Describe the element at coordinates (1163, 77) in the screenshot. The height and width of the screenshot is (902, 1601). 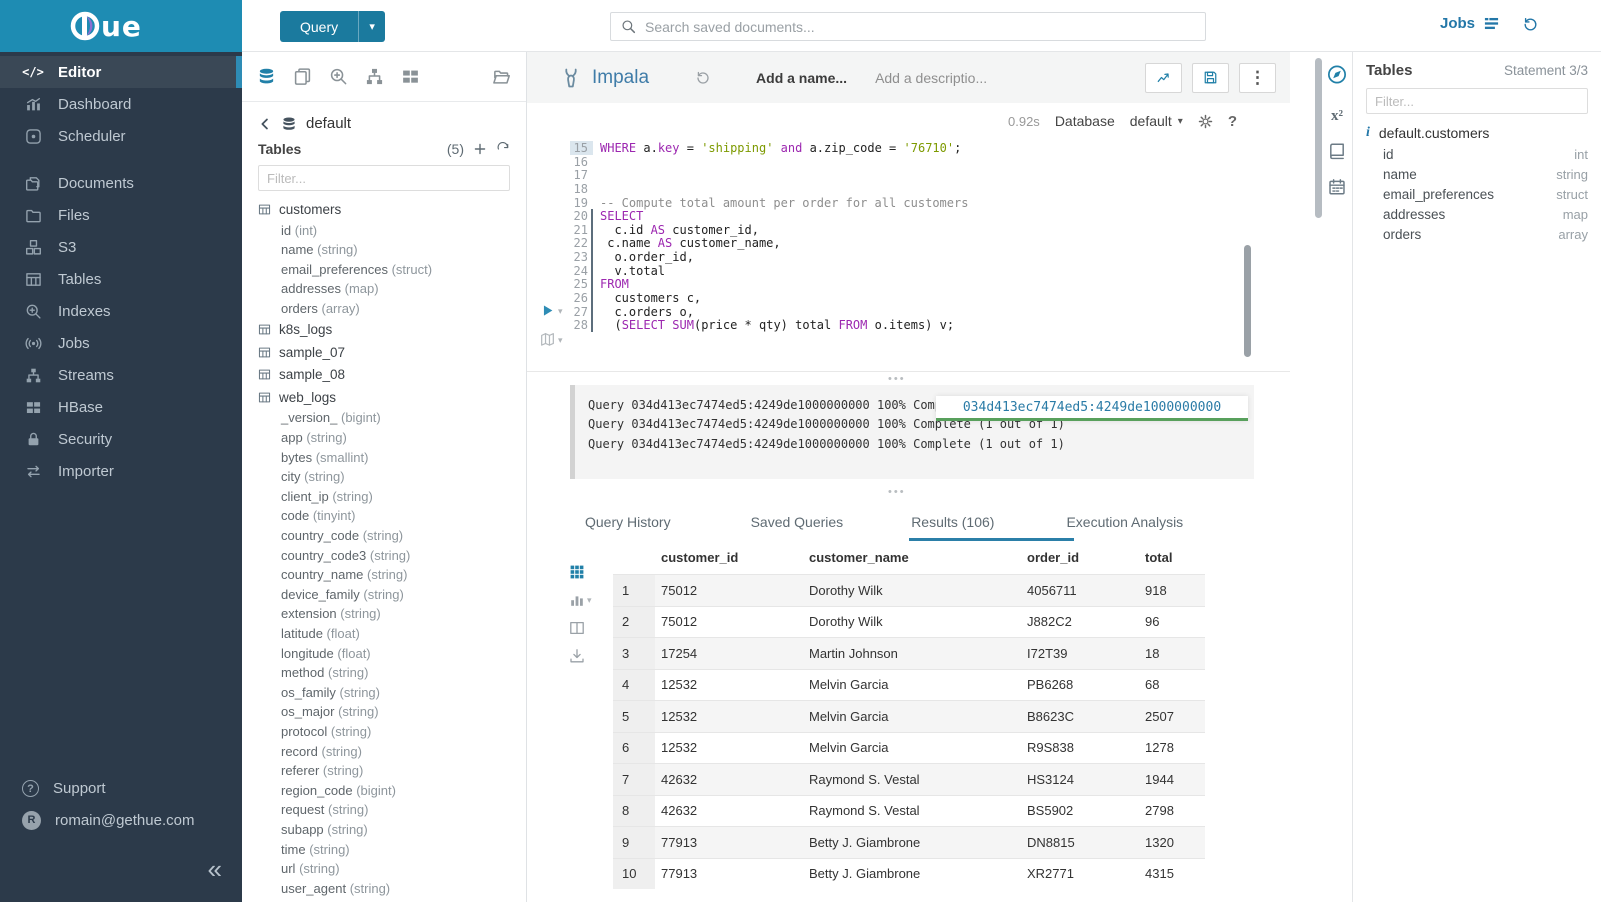
I see `chart-button` at that location.